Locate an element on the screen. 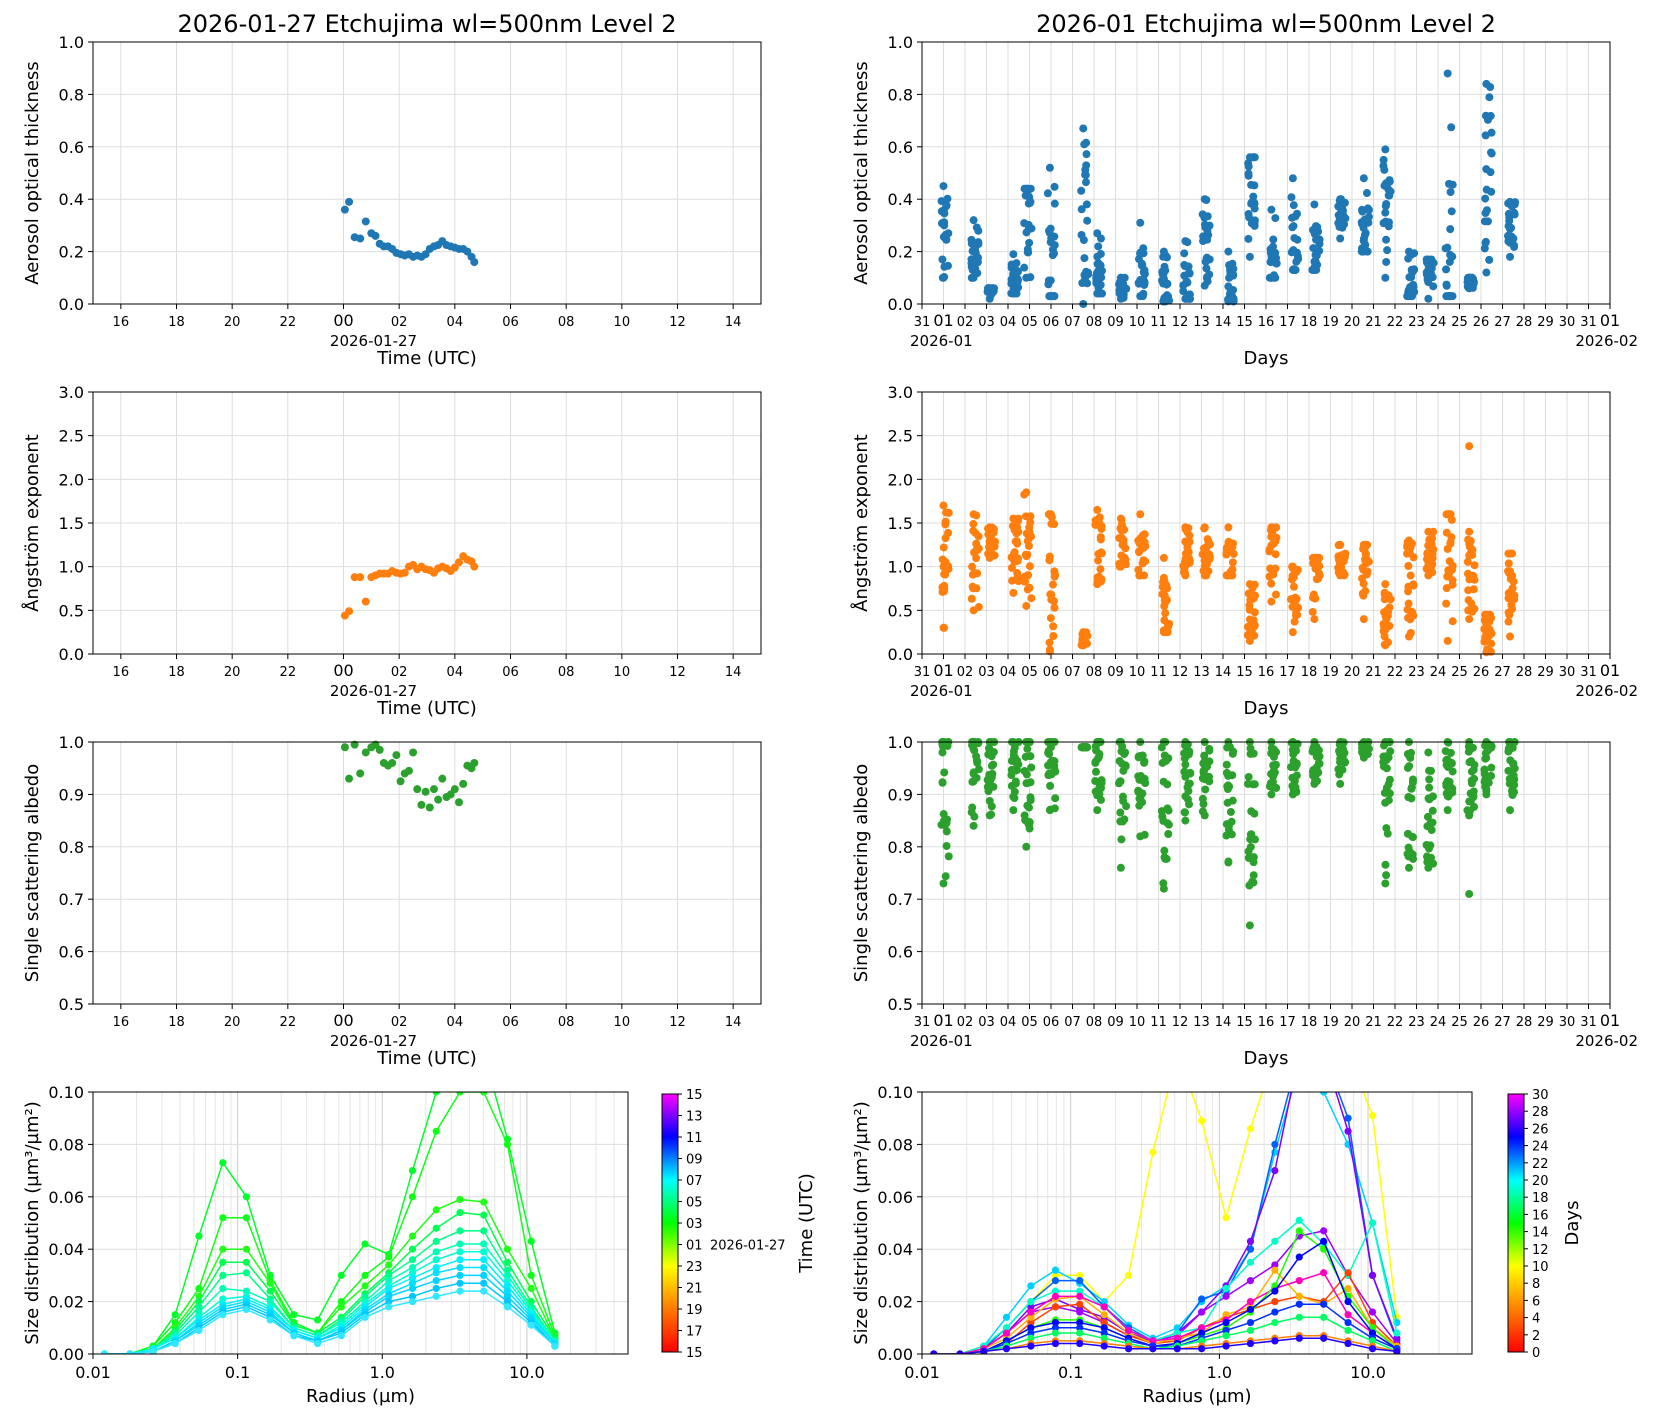 This screenshot has height=1420, width=1654. colorbar-tick-label: 19 is located at coordinates (694, 1310).